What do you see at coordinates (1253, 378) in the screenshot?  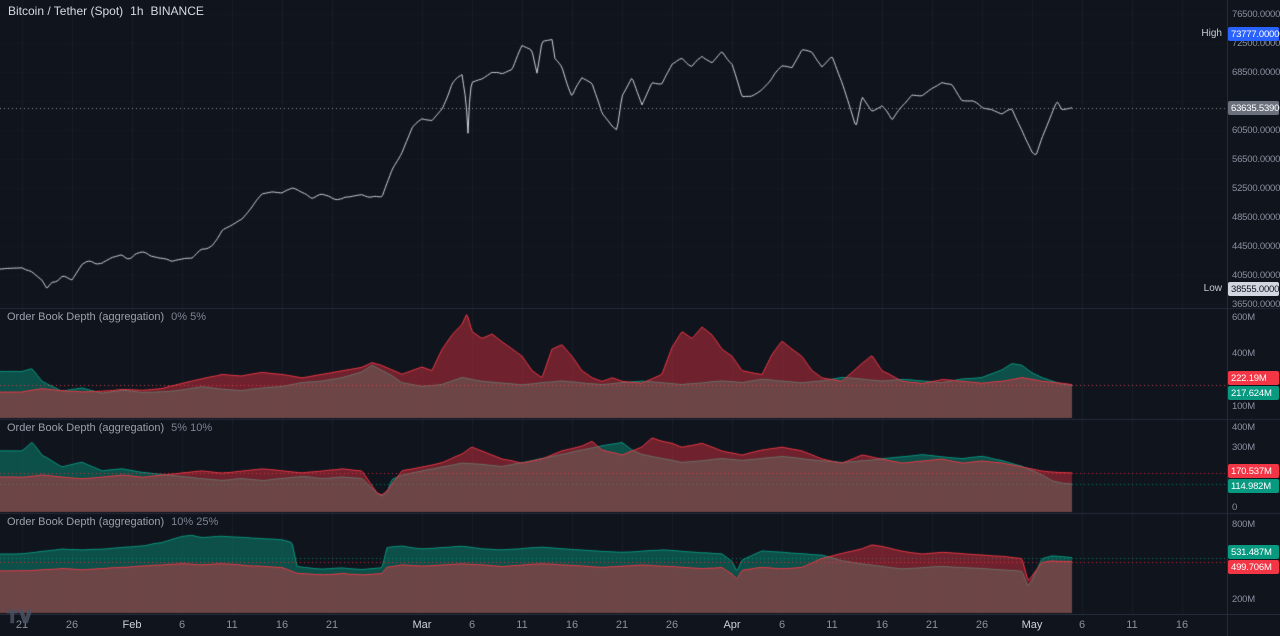 I see `depth-asks-badge: 222.19M` at bounding box center [1253, 378].